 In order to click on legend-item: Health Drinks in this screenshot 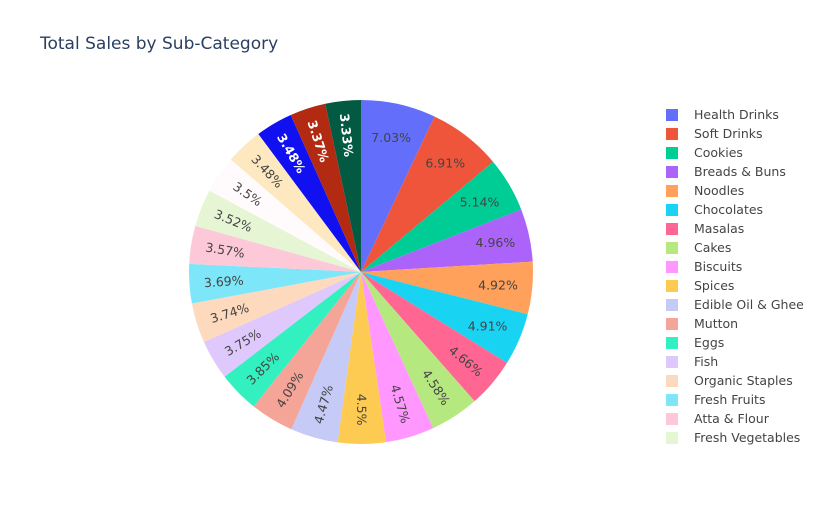, I will do `click(735, 114)`.